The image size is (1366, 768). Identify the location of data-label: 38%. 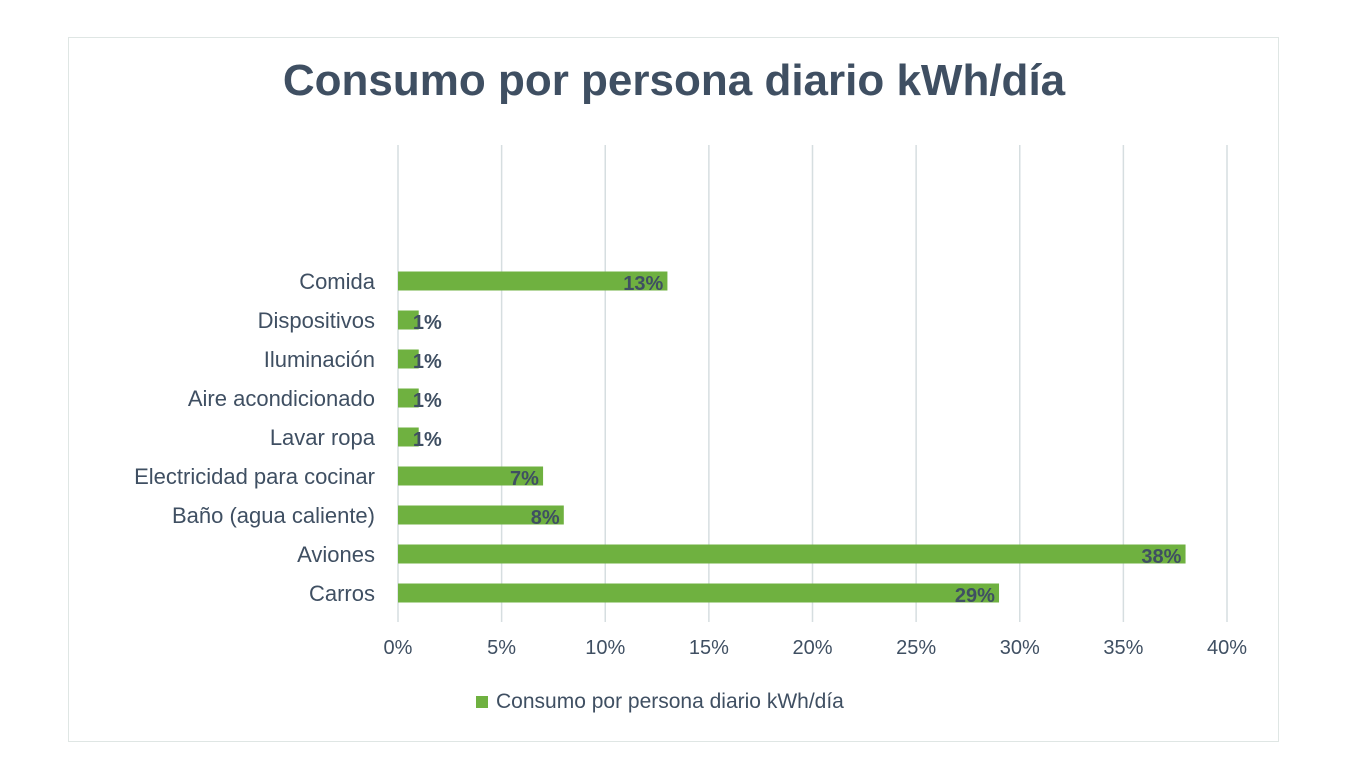
(1161, 557).